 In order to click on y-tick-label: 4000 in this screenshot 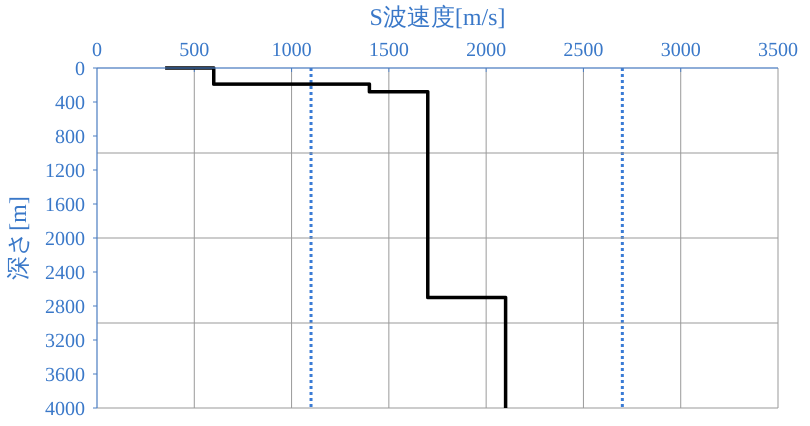, I will do `click(65, 409)`.